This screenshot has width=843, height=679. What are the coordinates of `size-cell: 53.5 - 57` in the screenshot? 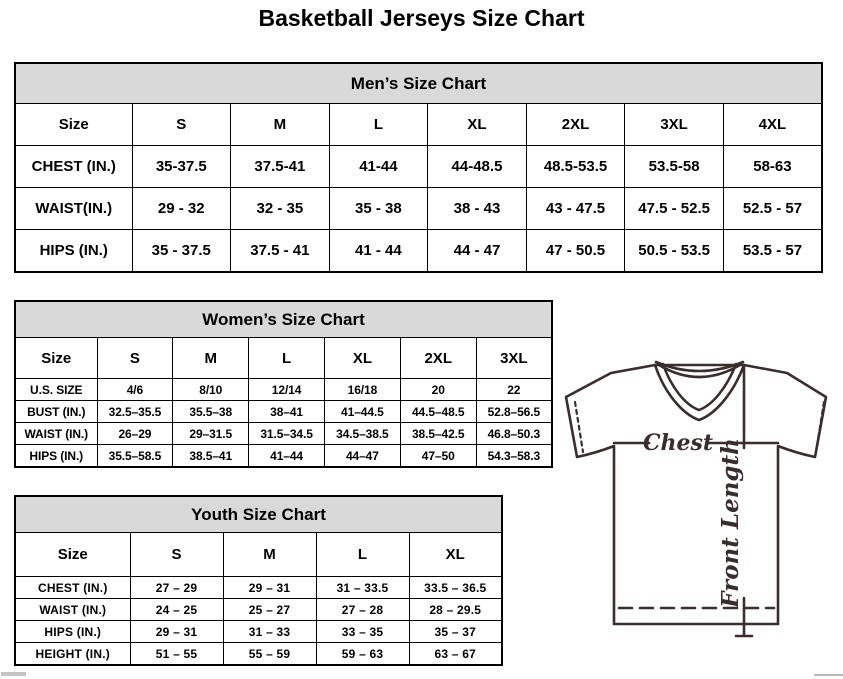 It's located at (772, 251).